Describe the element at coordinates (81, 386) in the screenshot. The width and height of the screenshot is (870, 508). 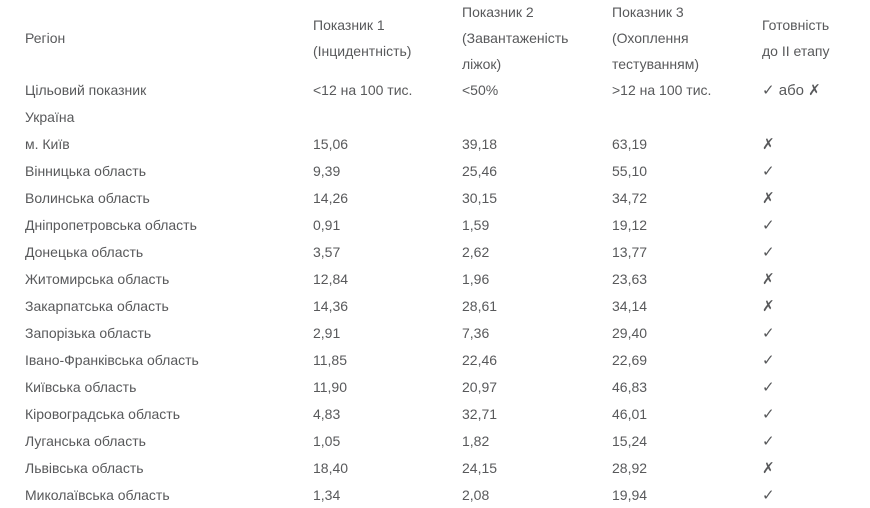
I see `region-cell: Київська область` at that location.